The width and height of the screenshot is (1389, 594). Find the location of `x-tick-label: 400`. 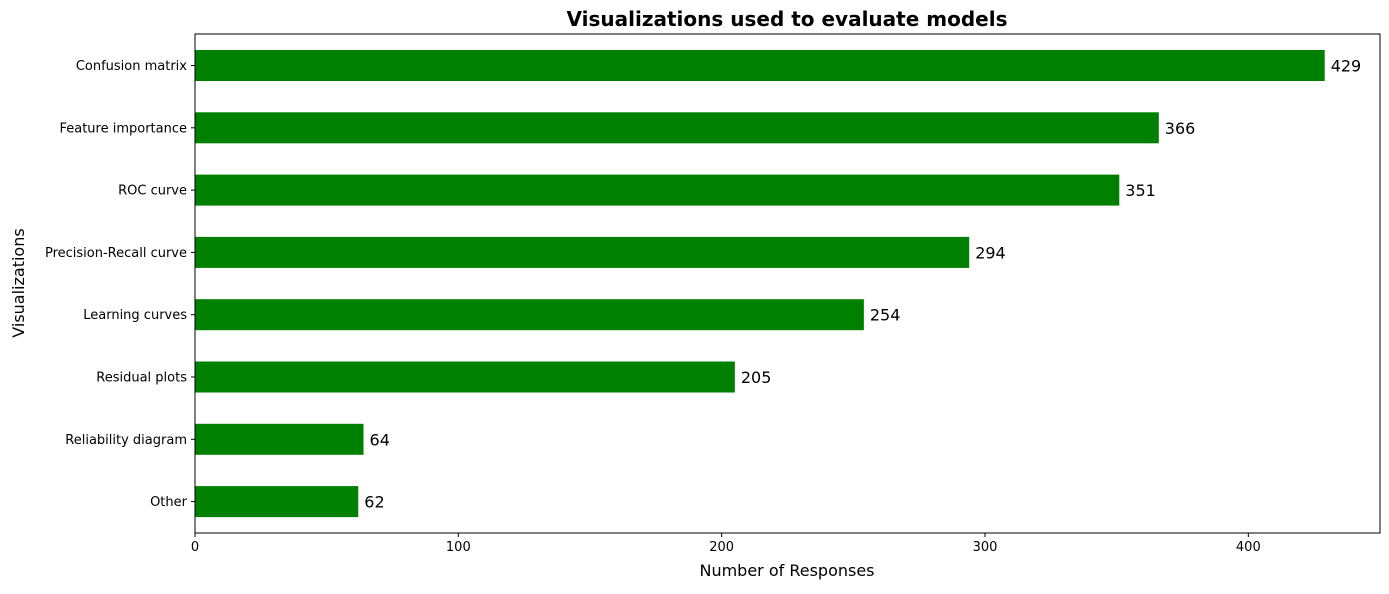

x-tick-label: 400 is located at coordinates (1248, 547).